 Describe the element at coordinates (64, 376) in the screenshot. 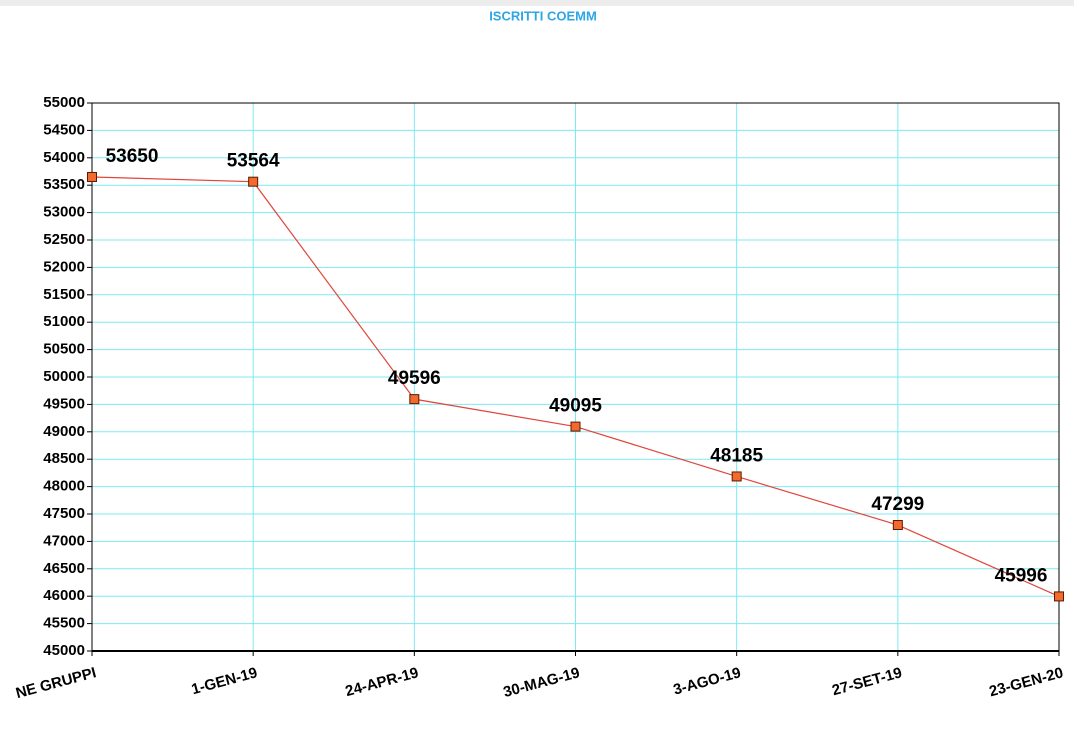

I see `y-tick-label: 50000` at that location.